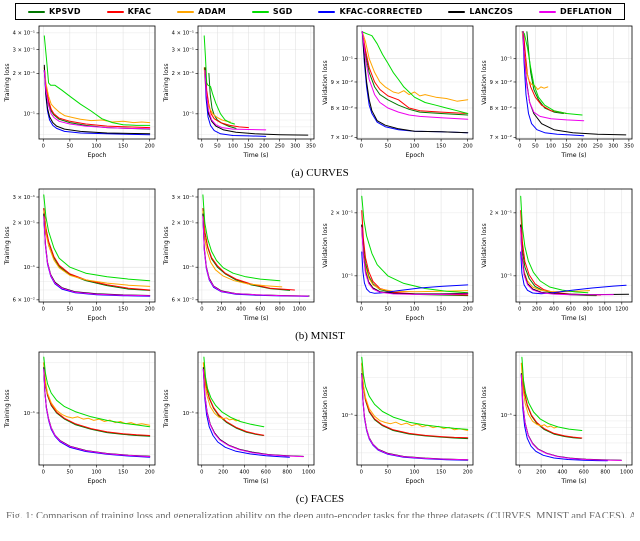  I want to click on adam-line-swatch-icon, so click(186, 11).